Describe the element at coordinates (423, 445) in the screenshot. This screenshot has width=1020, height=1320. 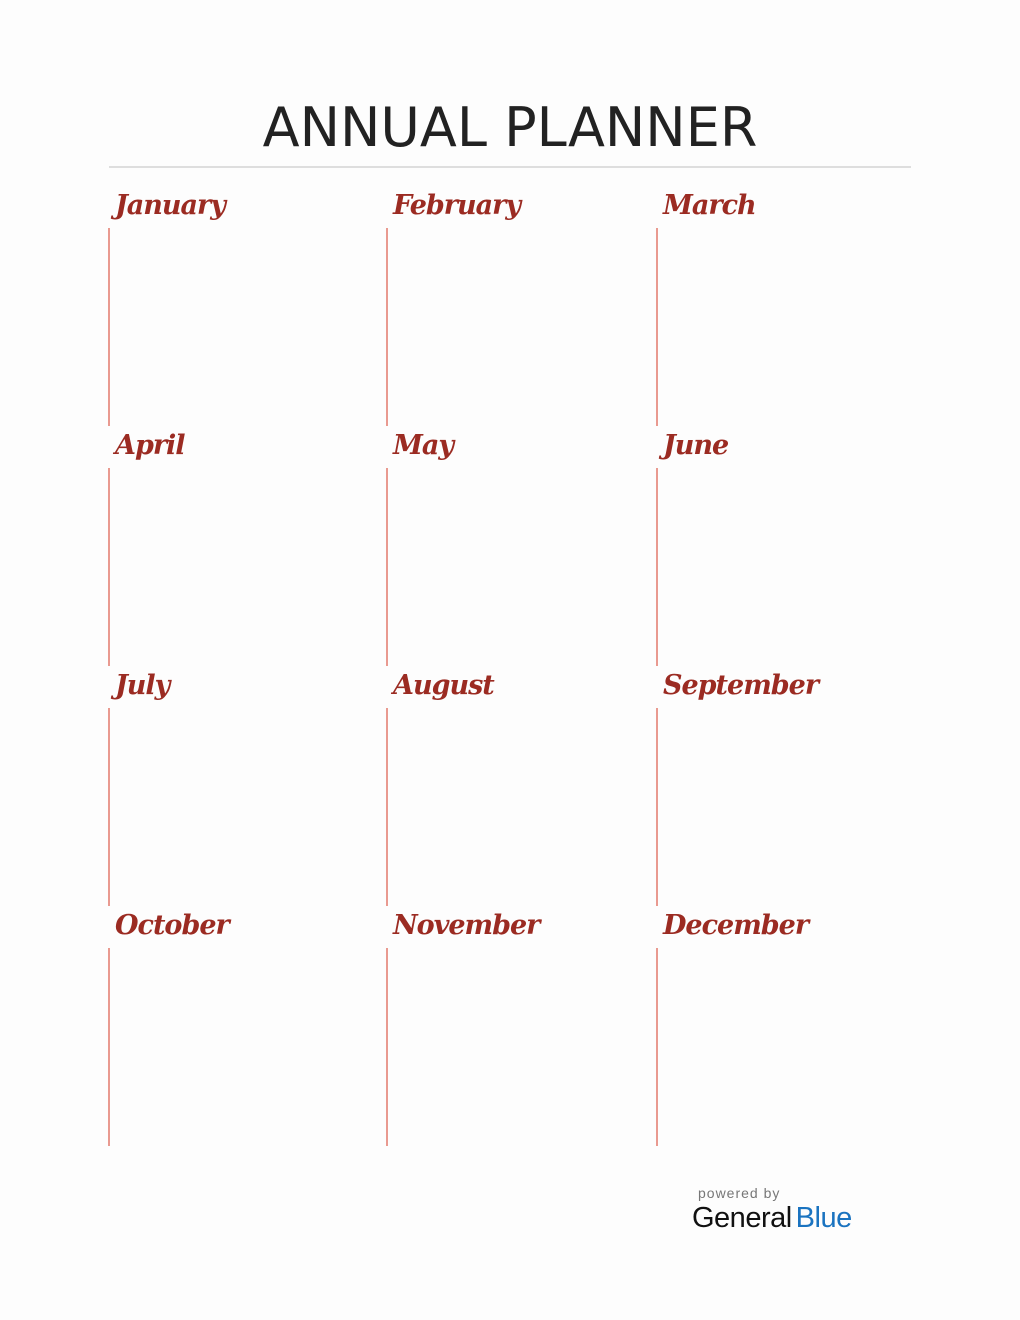
I see `month-name: May` at that location.